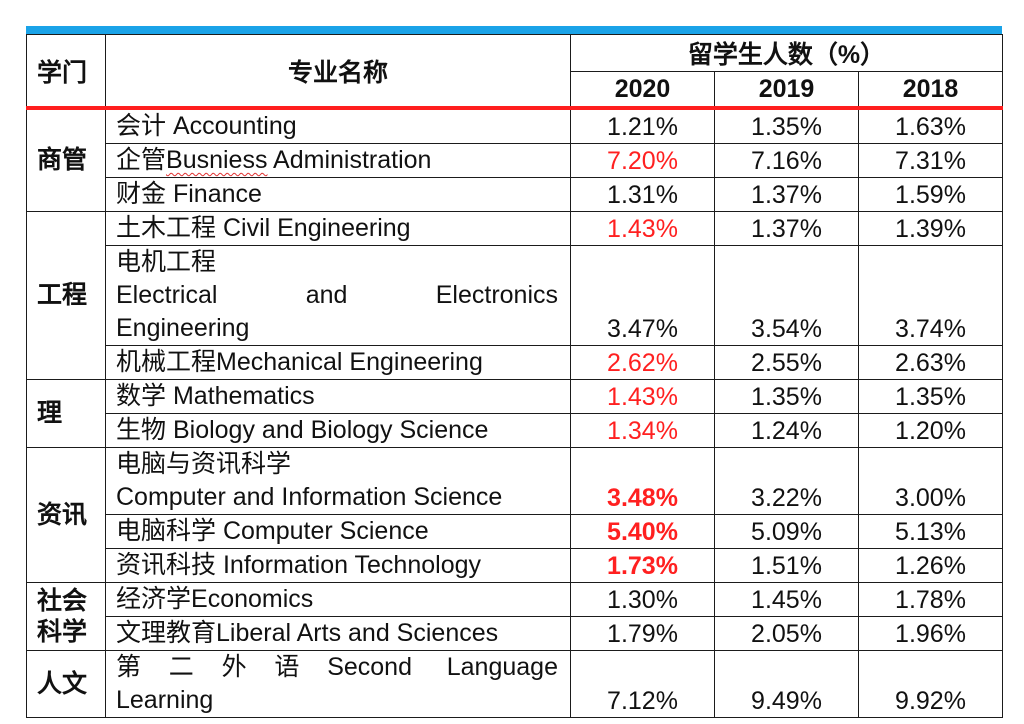  I want to click on major-name-line: 土木工程 Civil Engineering, so click(337, 228).